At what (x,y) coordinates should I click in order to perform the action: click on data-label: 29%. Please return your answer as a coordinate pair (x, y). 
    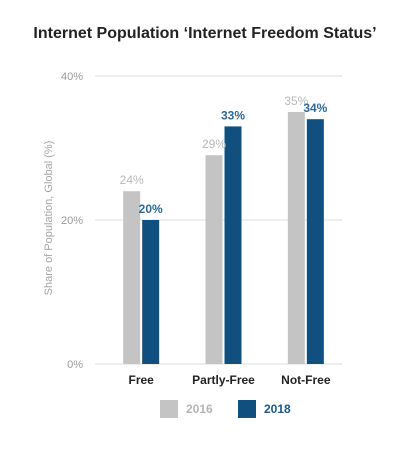
    Looking at the image, I should click on (214, 144).